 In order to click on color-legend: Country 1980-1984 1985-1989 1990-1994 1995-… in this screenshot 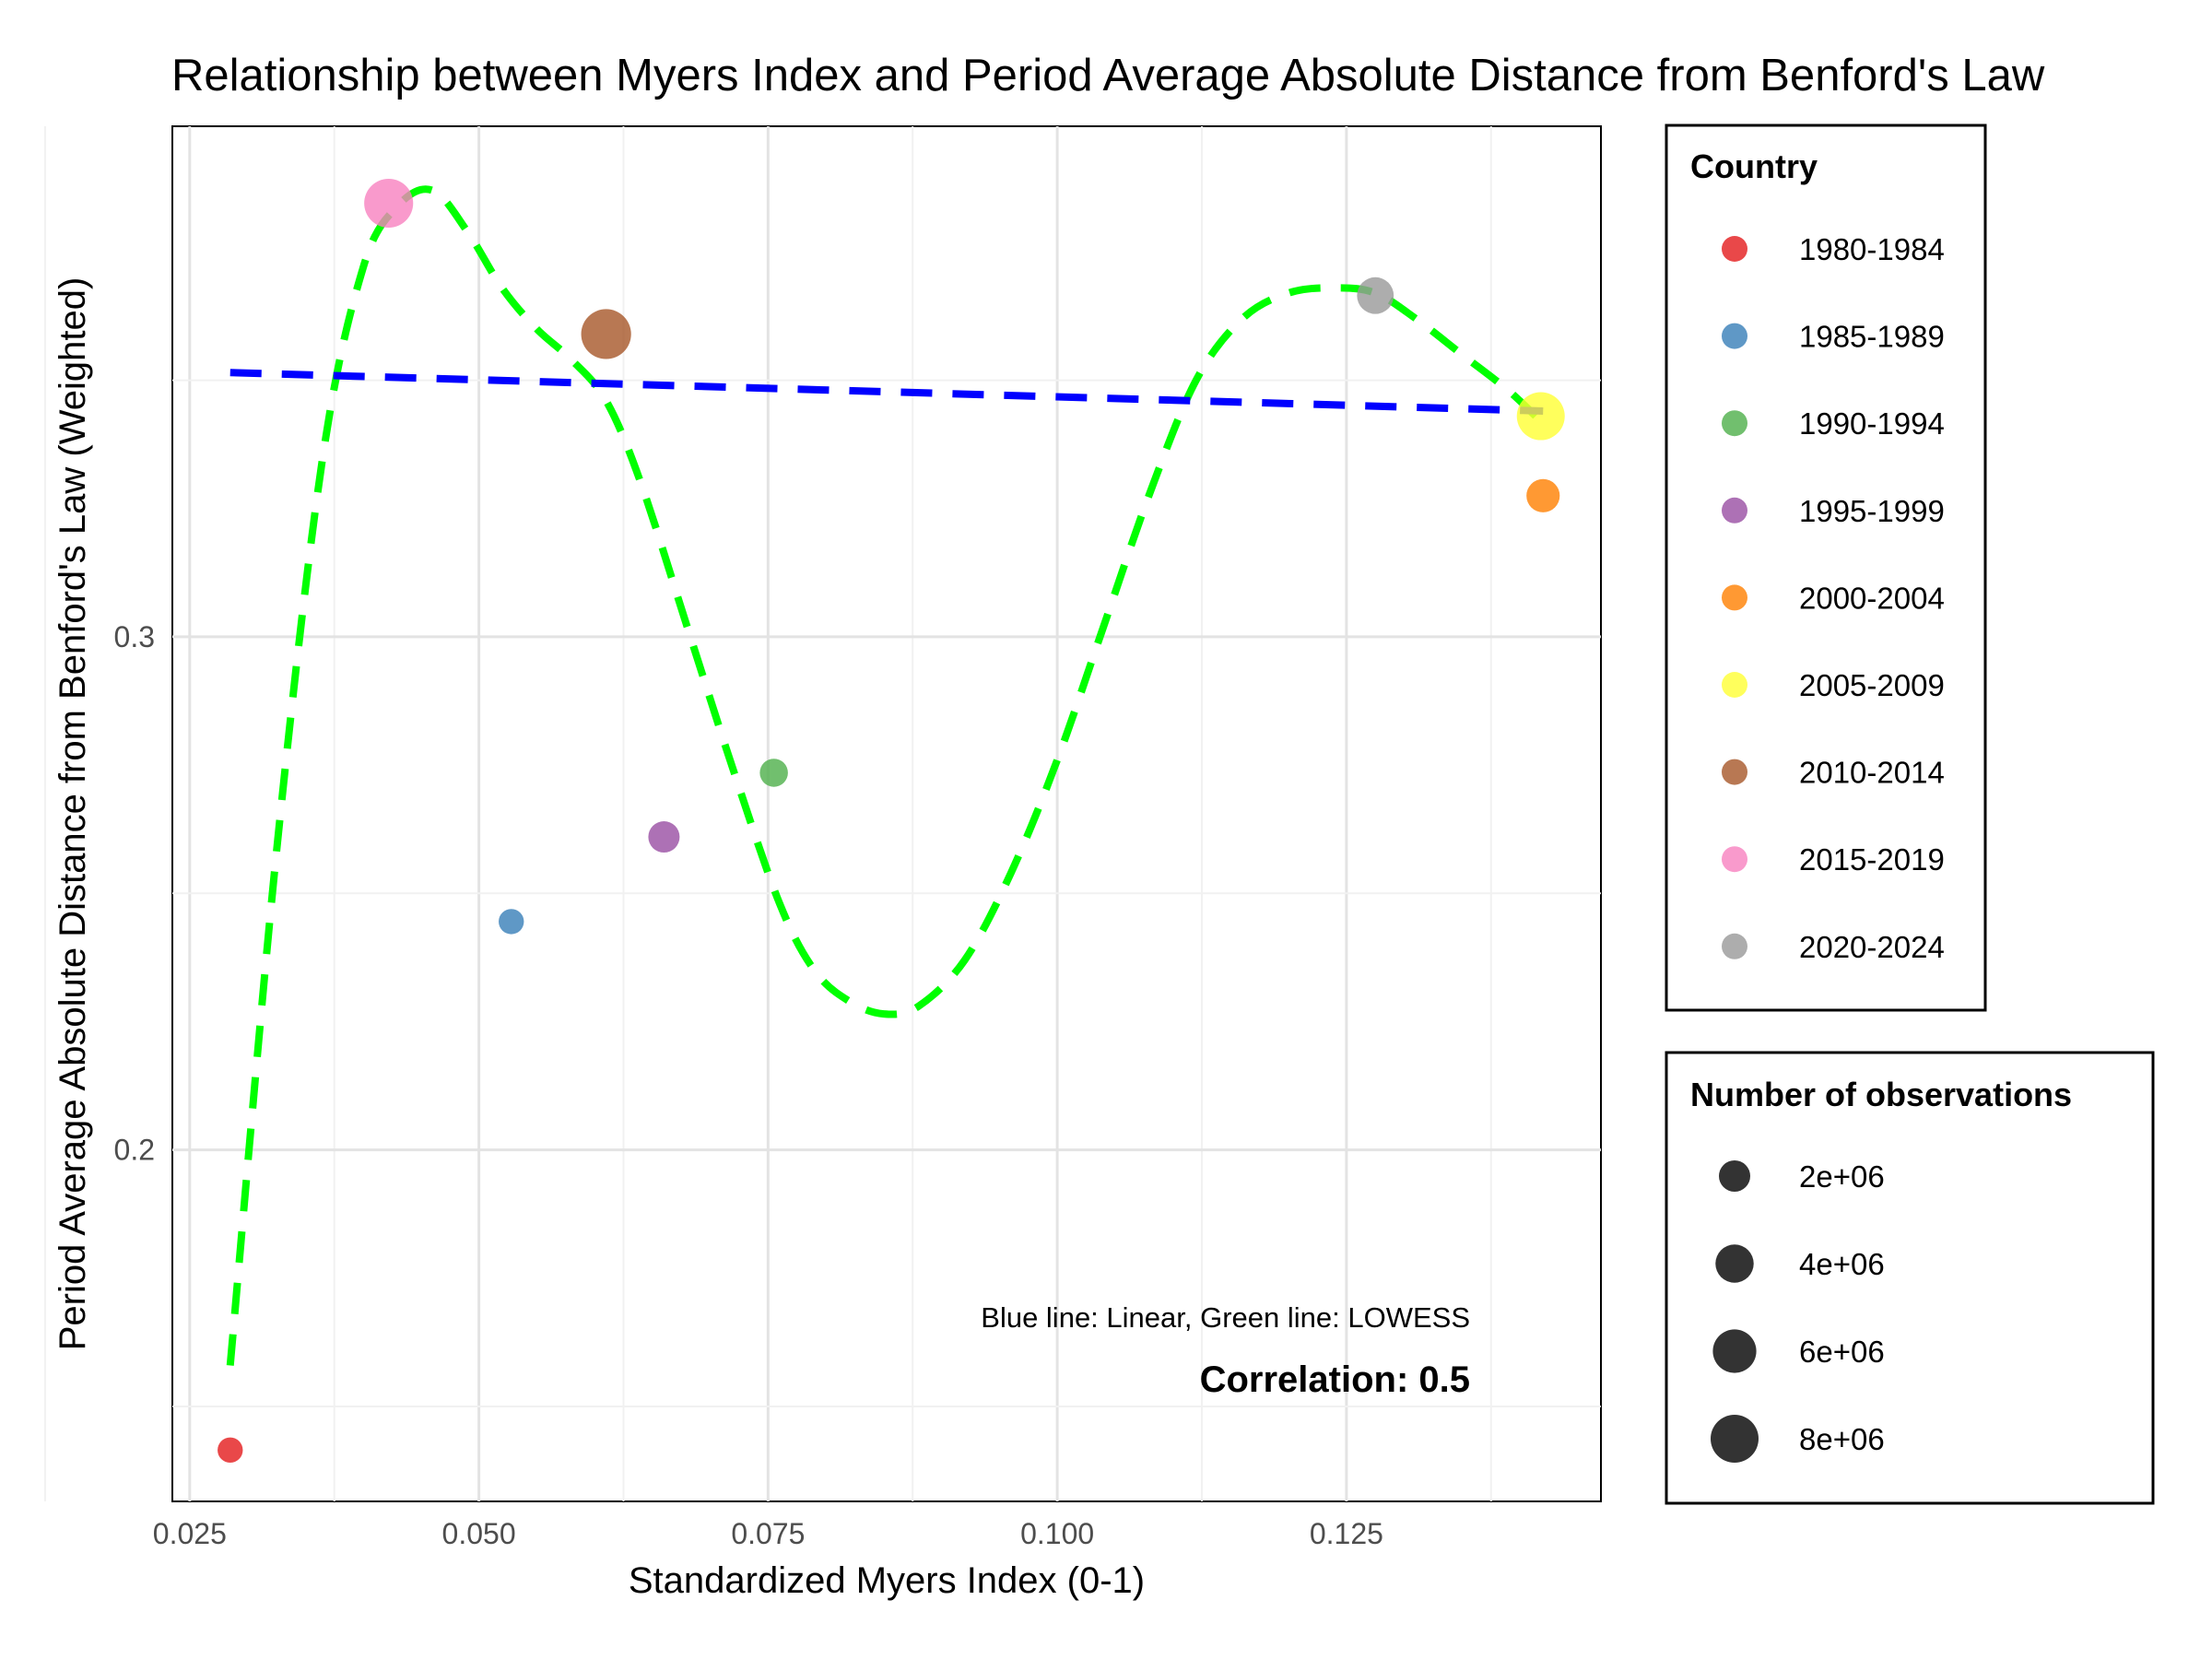, I will do `click(1826, 568)`.